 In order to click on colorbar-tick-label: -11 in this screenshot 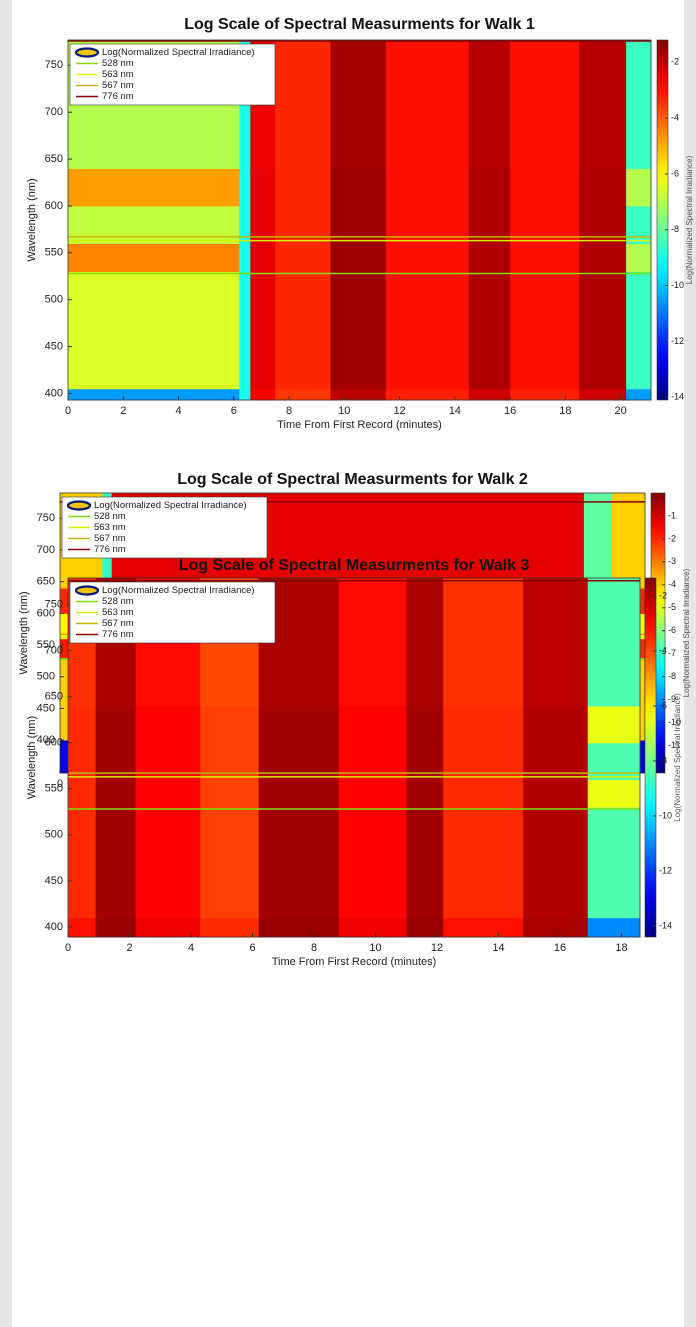, I will do `click(674, 745)`.